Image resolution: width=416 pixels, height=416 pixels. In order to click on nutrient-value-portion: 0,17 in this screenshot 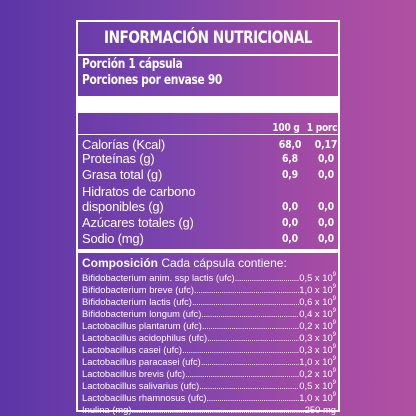, I will do `click(326, 144)`.